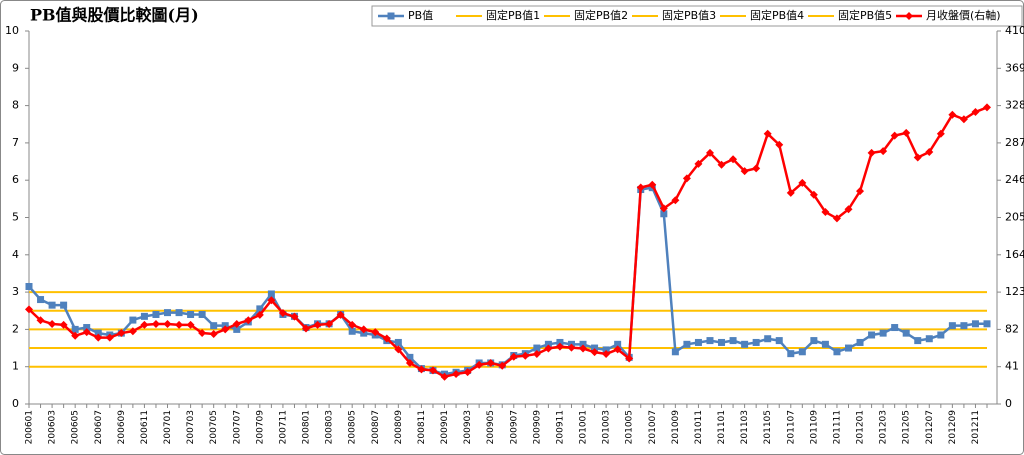 The image size is (1024, 455). What do you see at coordinates (330, 427) in the screenshot?
I see `x-tick-label: 200803` at bounding box center [330, 427].